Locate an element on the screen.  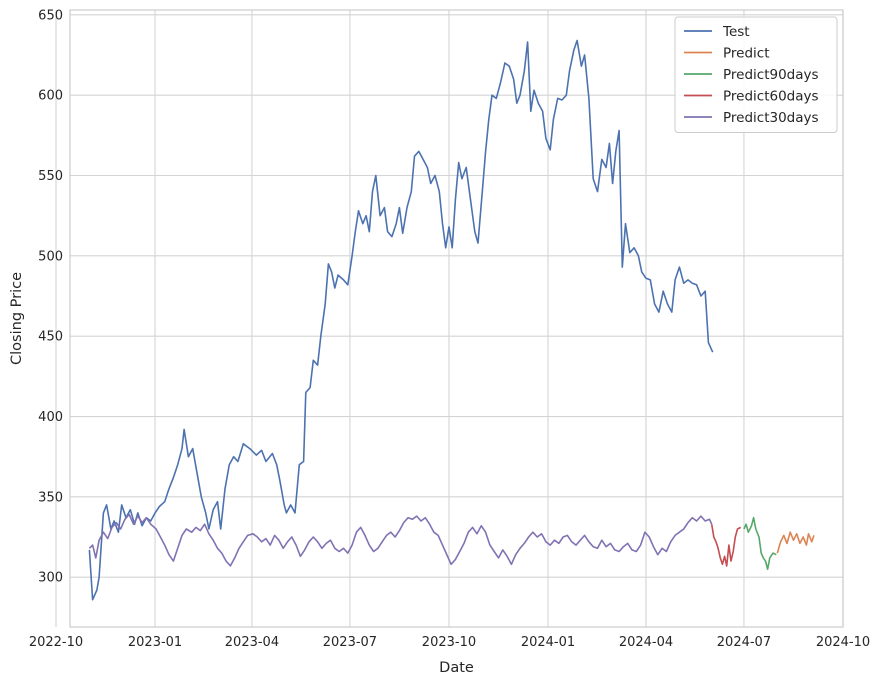
y-tick-label: 650 is located at coordinates (50, 15).